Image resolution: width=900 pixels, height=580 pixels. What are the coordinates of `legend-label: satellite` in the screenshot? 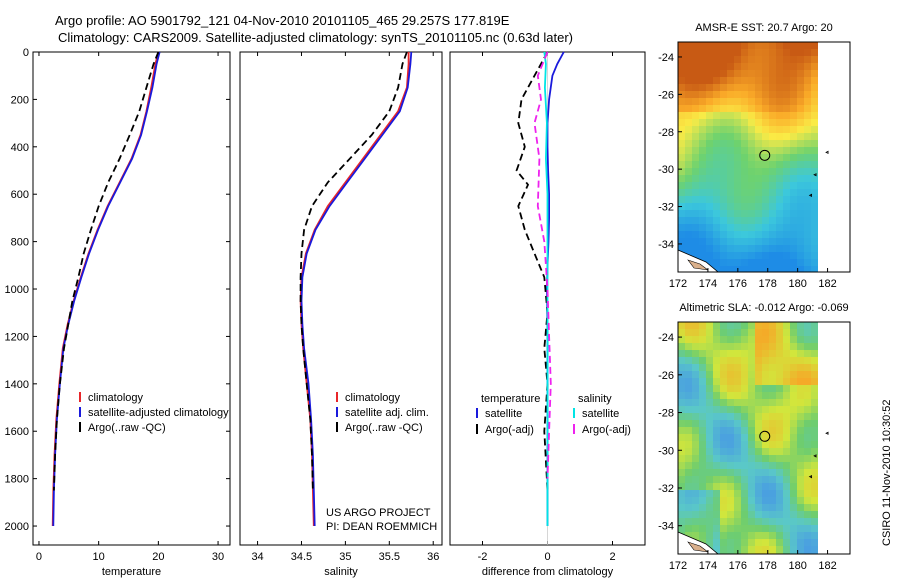 It's located at (600, 414).